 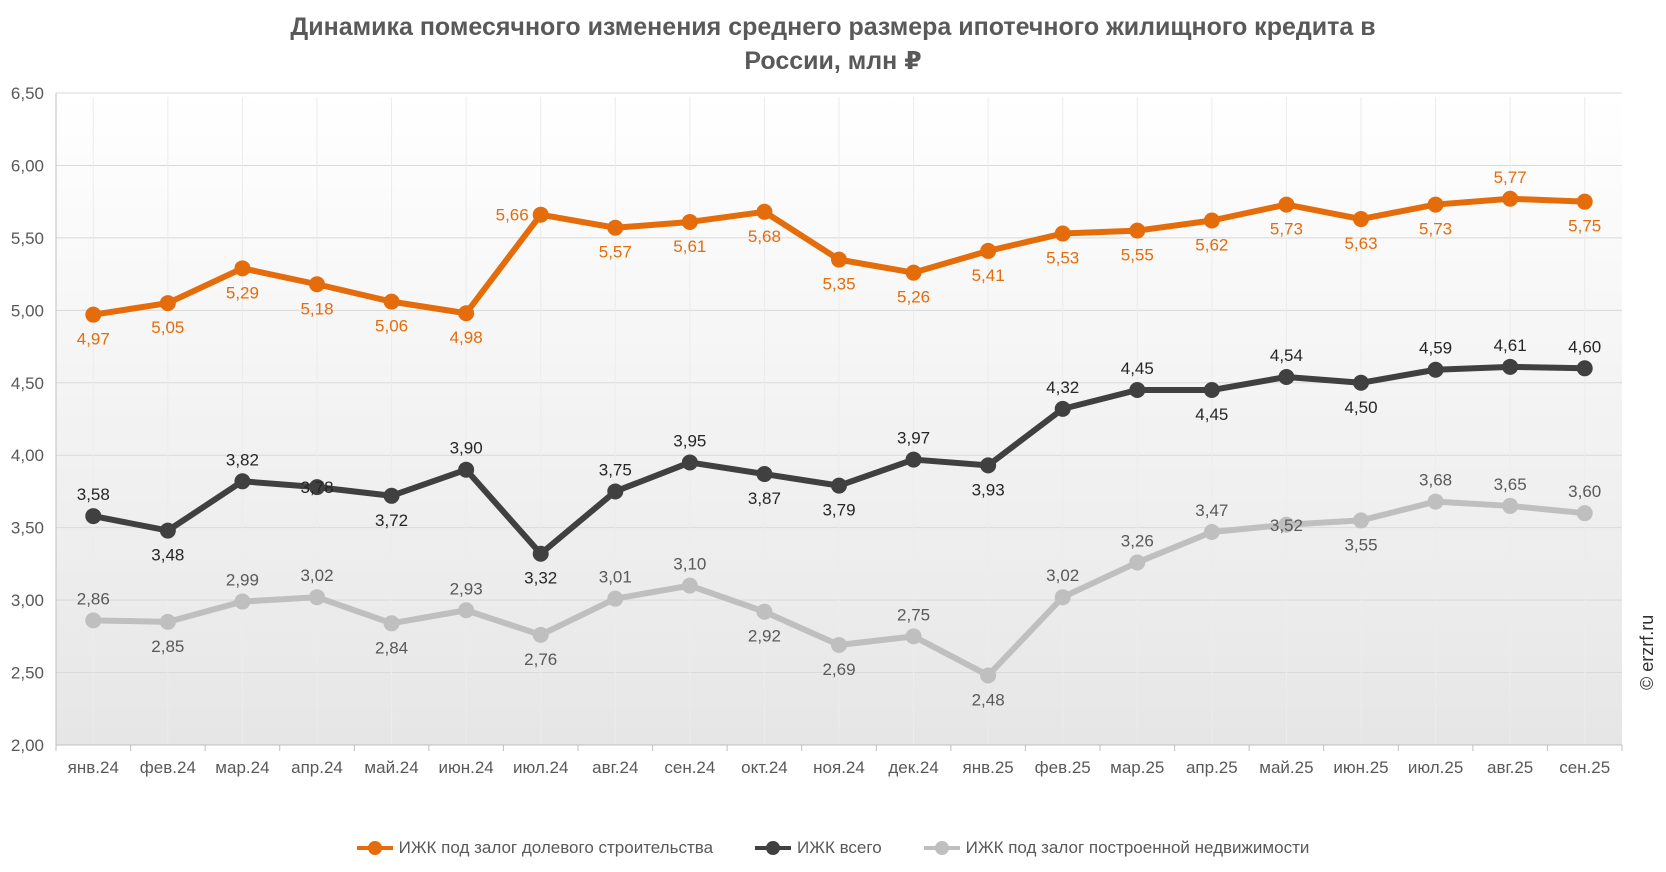 I want to click on x-tick-label: апр.24, so click(x=317, y=767).